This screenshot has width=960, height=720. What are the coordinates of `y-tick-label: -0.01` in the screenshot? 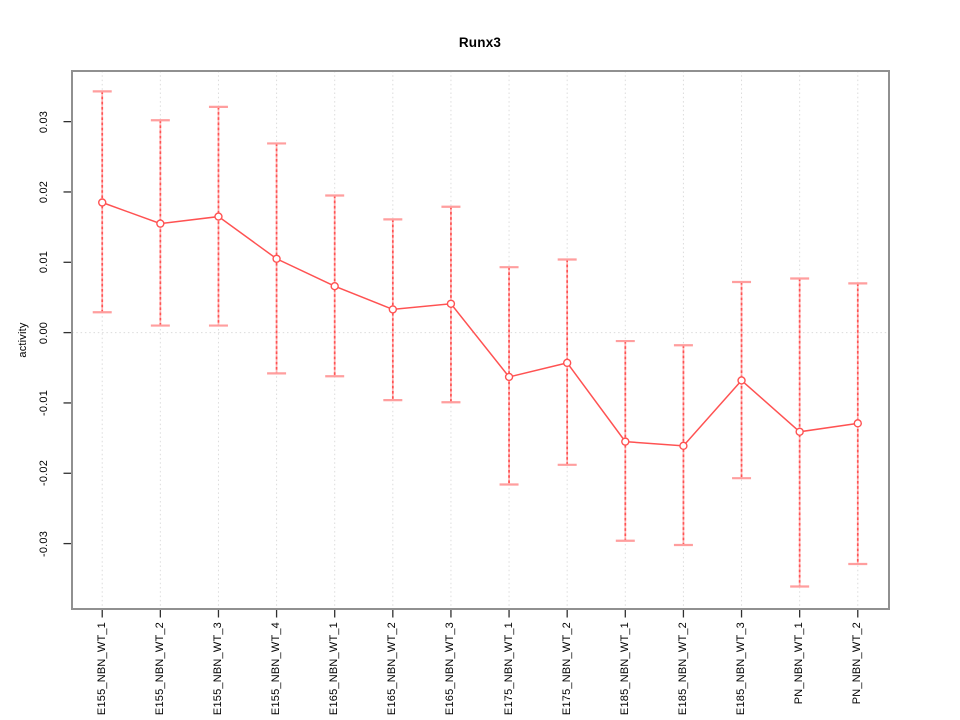 It's located at (44, 402).